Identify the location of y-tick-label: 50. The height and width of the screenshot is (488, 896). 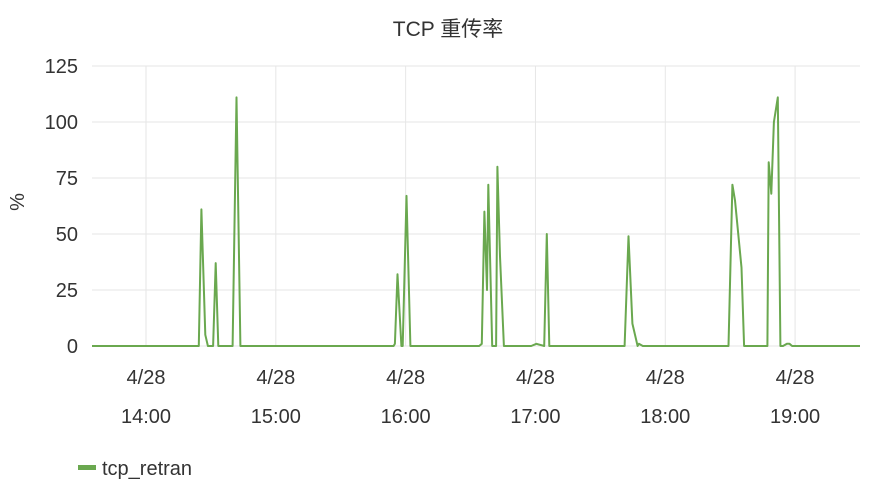
(67, 235).